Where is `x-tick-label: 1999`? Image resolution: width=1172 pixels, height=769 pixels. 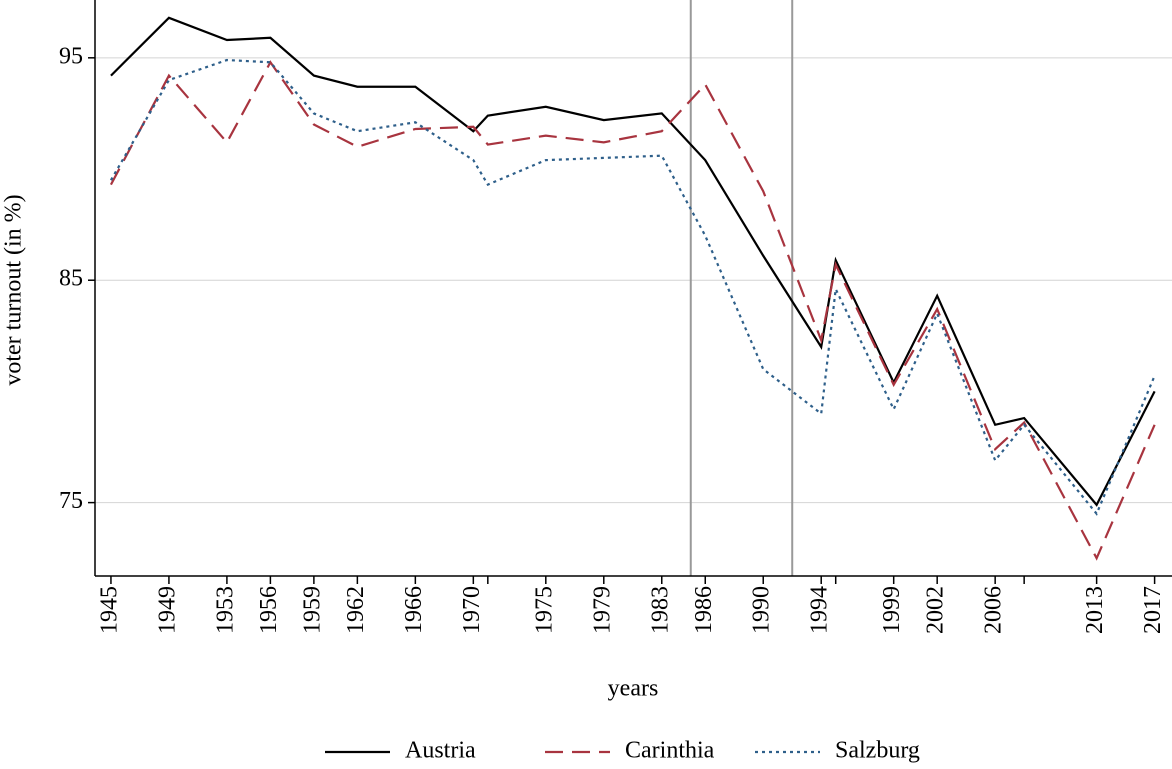
x-tick-label: 1999 is located at coordinates (892, 610).